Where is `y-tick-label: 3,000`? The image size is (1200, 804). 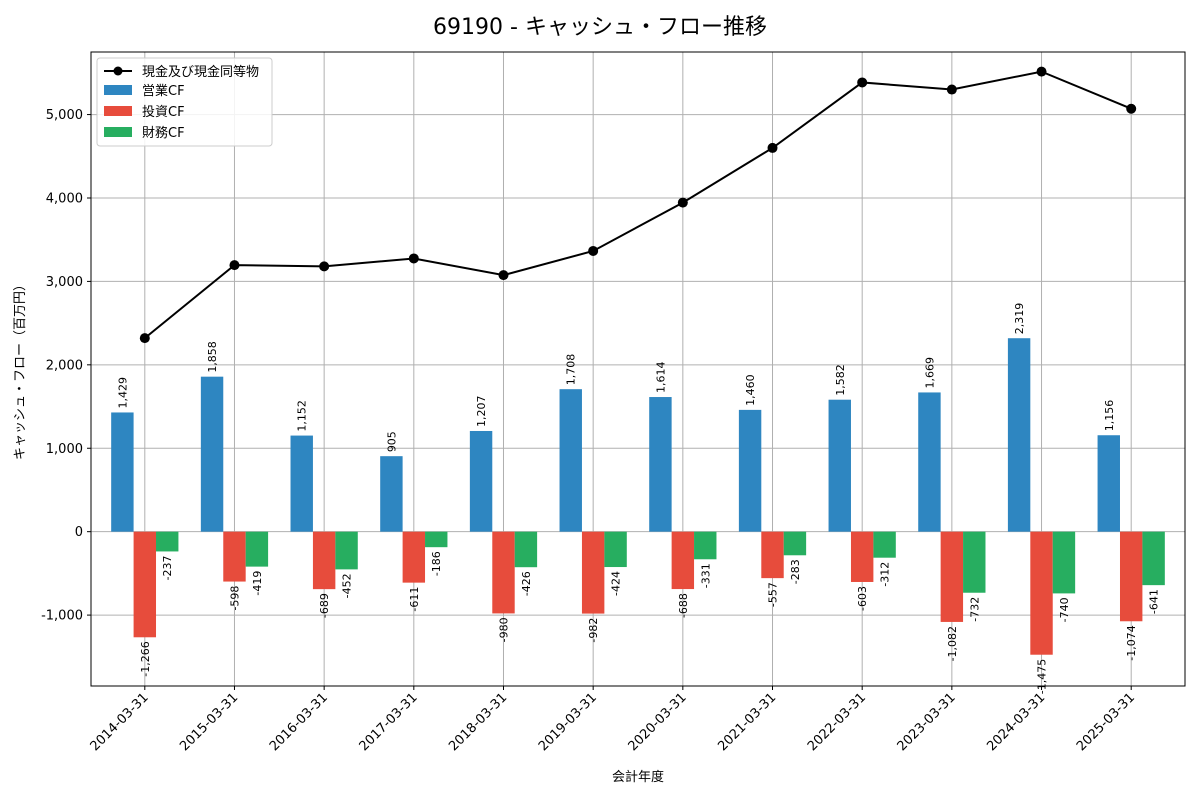
y-tick-label: 3,000 is located at coordinates (64, 282).